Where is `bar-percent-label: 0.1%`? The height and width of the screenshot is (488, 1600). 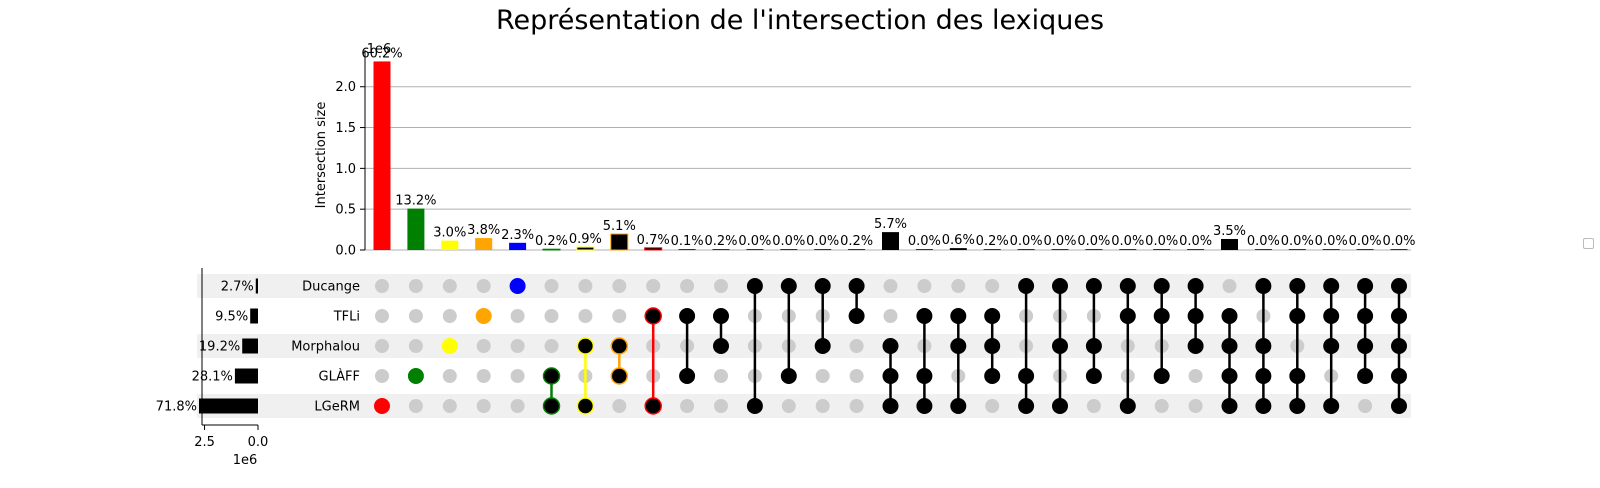
bar-percent-label: 0.1% is located at coordinates (687, 241).